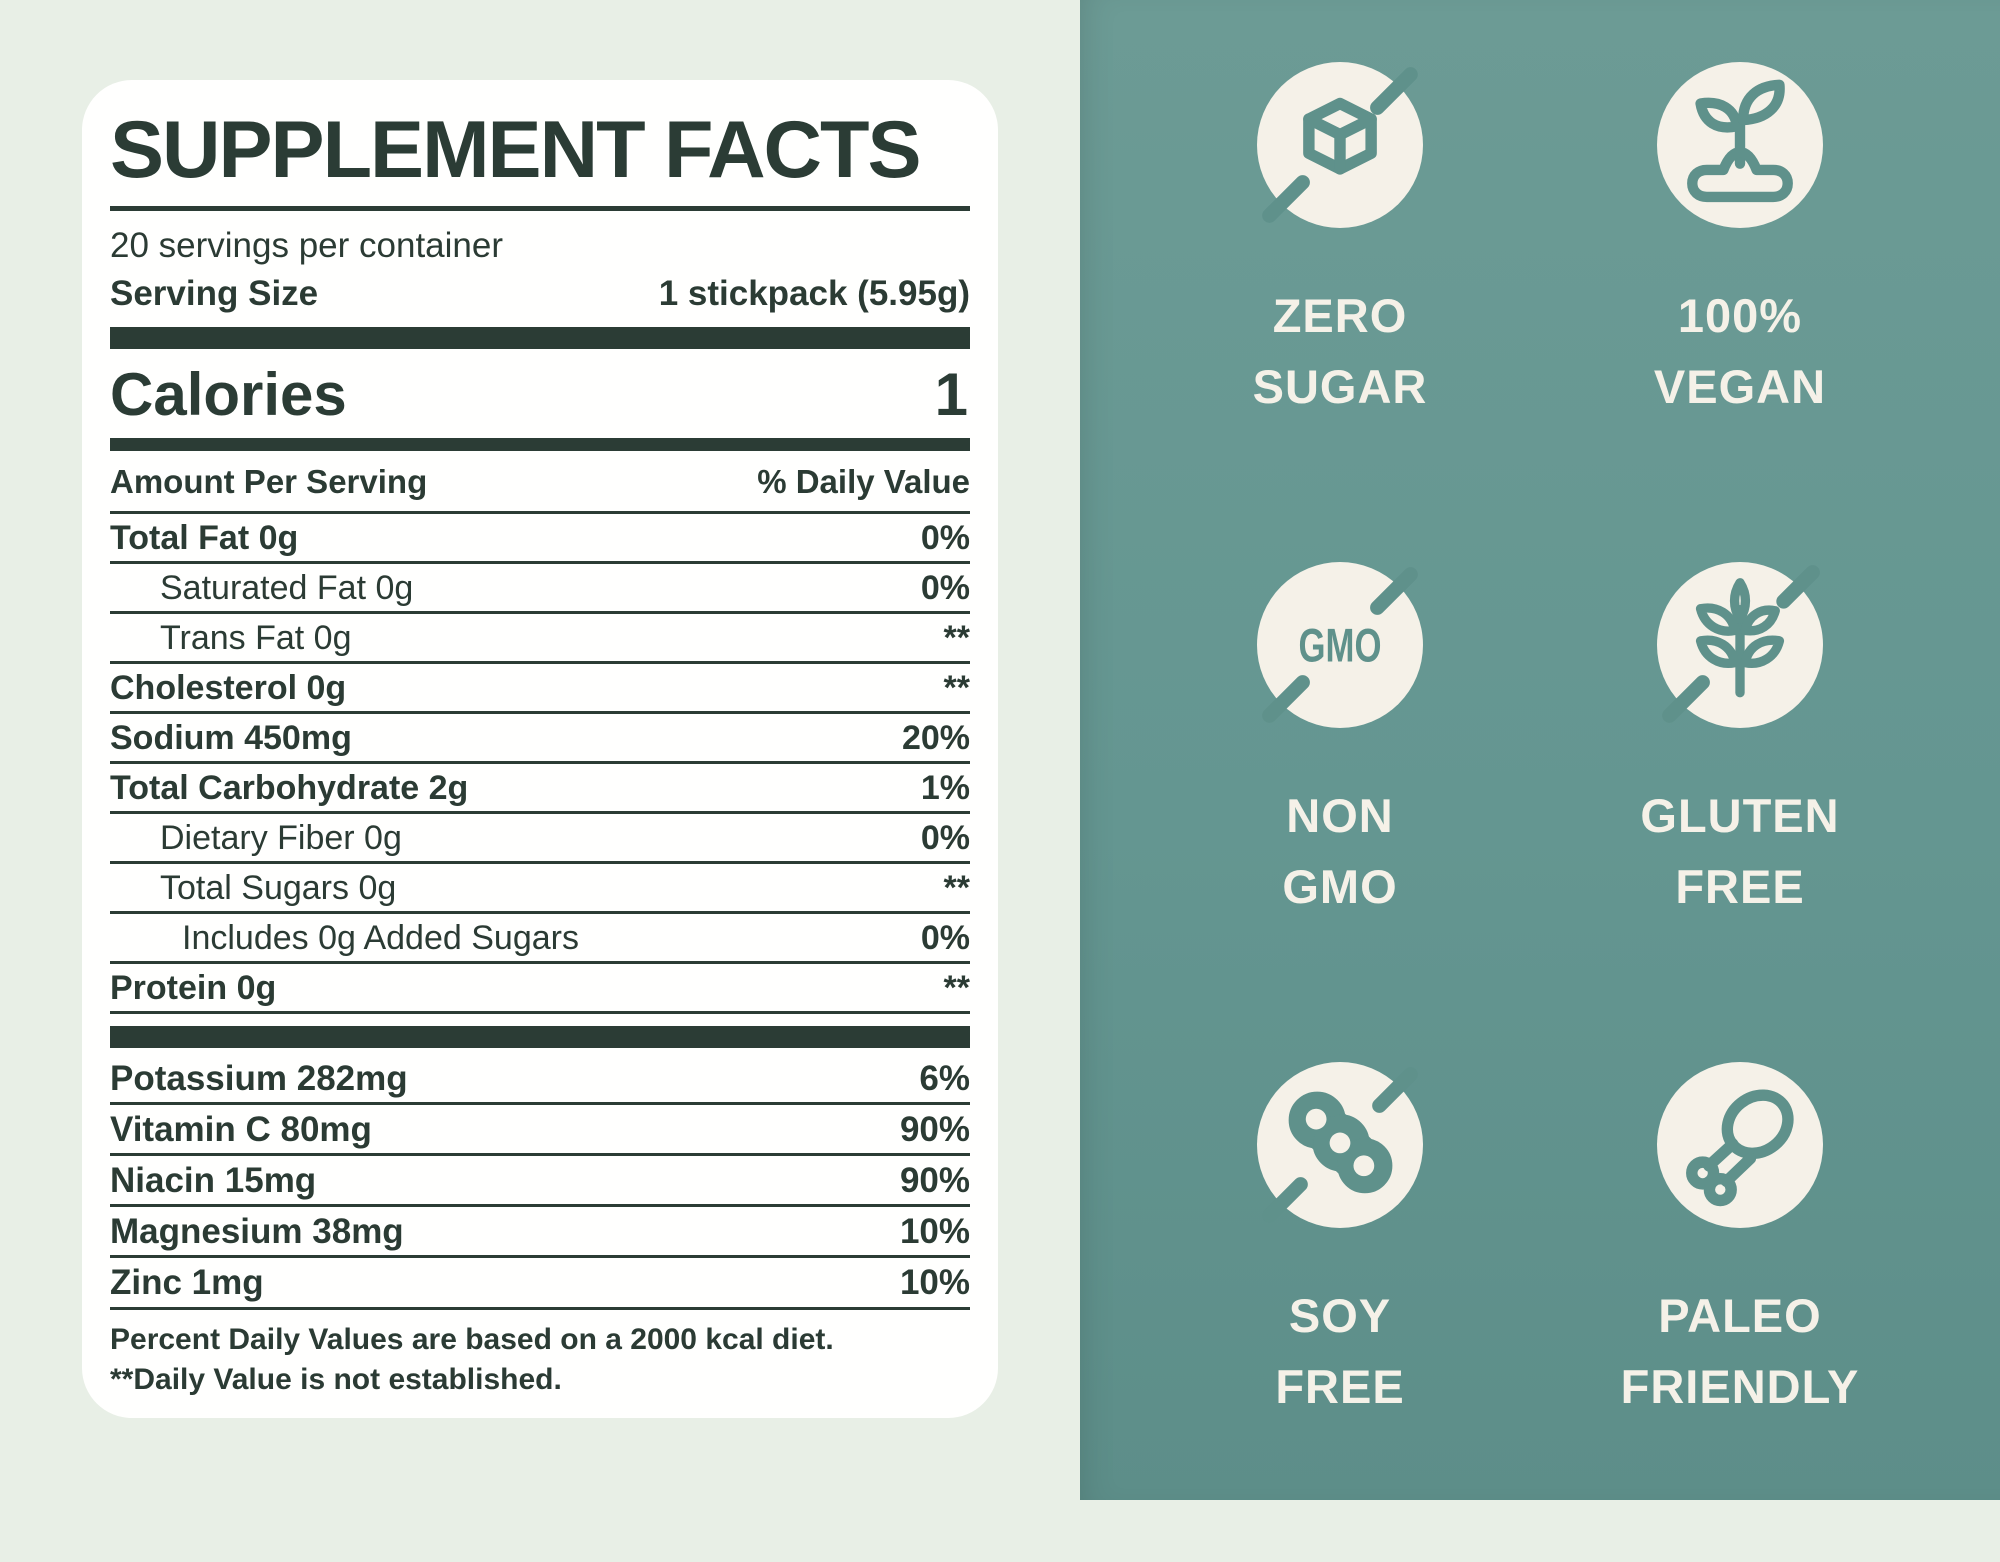  I want to click on nutrient-row: Cholesterol 0g **, so click(540, 689).